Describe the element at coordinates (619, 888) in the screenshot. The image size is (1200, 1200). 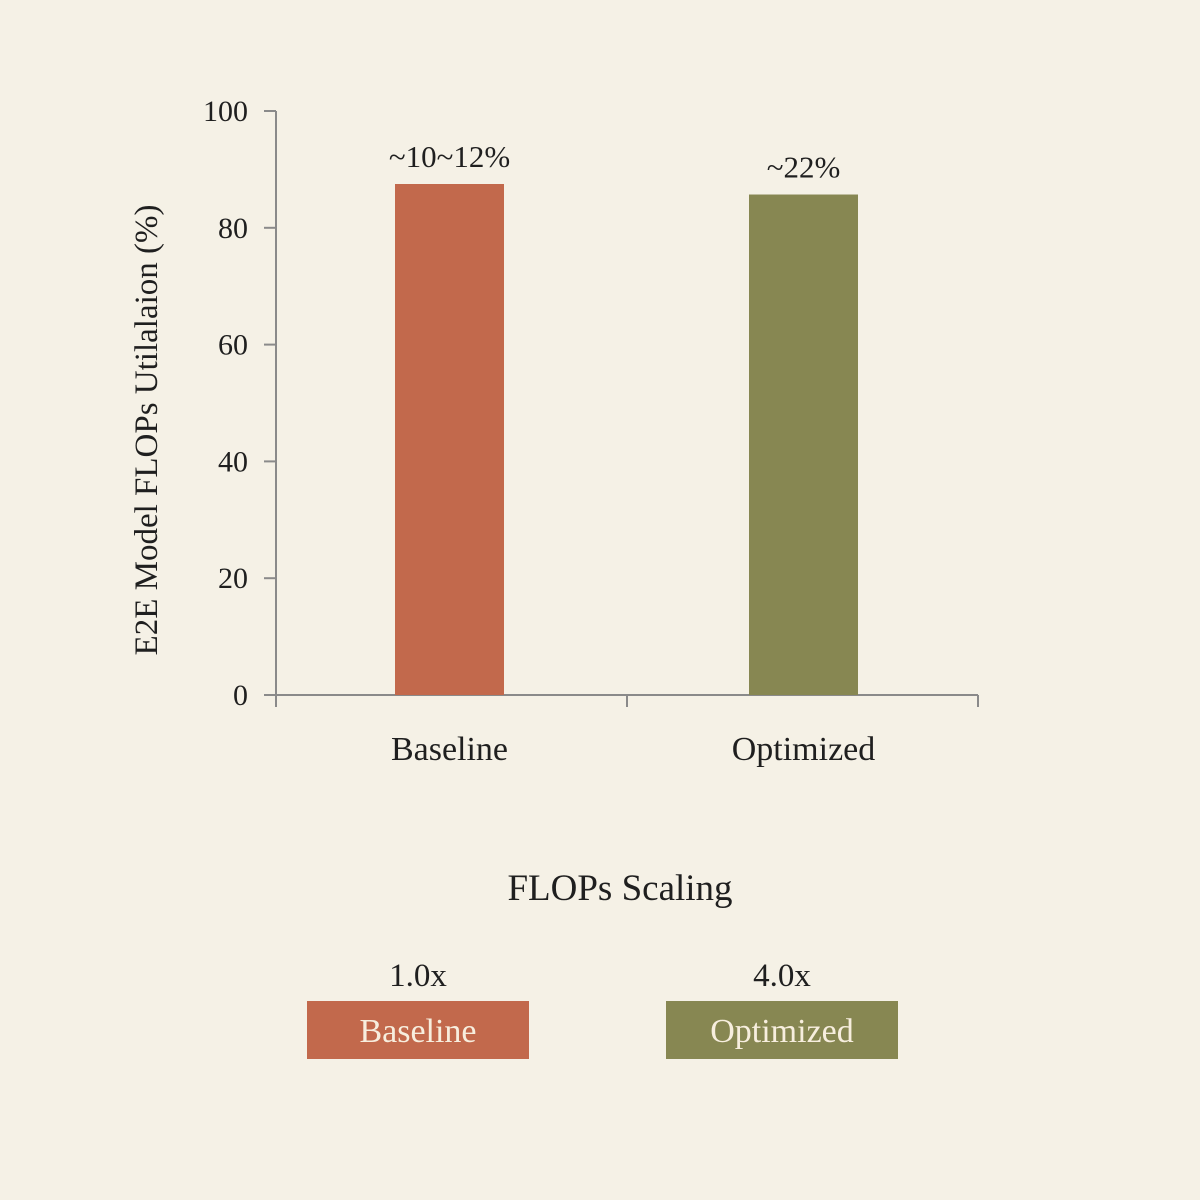
I see `legend-title: FLOPs Scaling` at that location.